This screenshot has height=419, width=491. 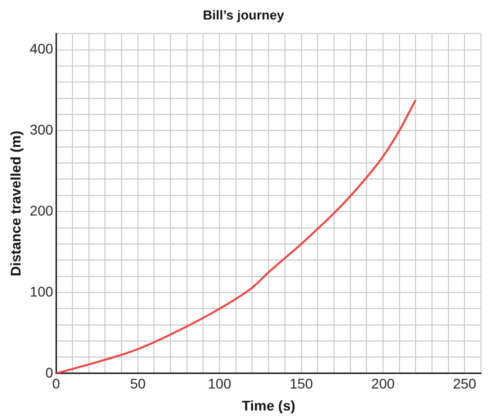 I want to click on y-tick-label: 300, so click(x=42, y=130).